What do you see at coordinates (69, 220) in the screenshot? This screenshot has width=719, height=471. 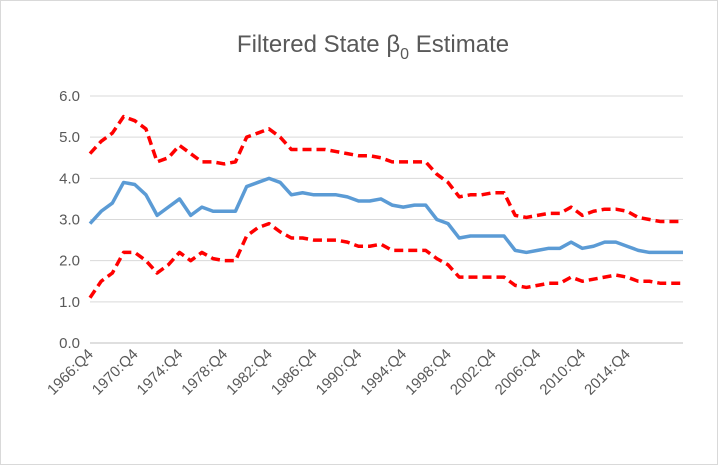 I see `y-tick-label: 3.0` at bounding box center [69, 220].